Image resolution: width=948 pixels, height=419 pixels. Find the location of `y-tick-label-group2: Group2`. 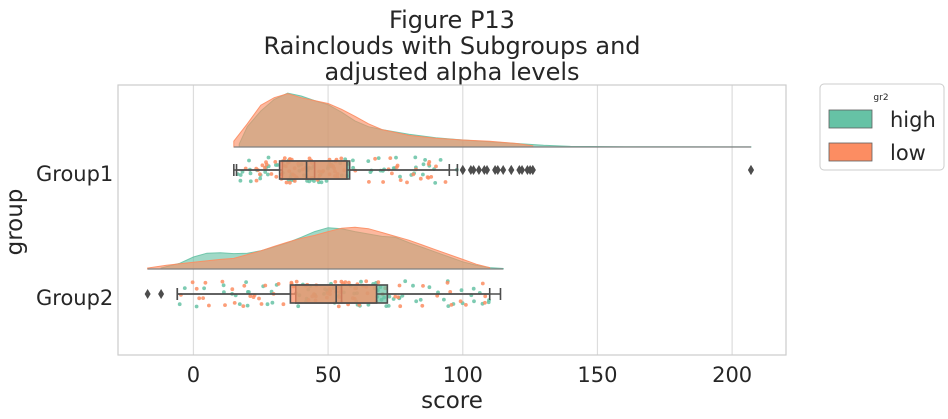

y-tick-label-group2: Group2 is located at coordinates (74, 298).